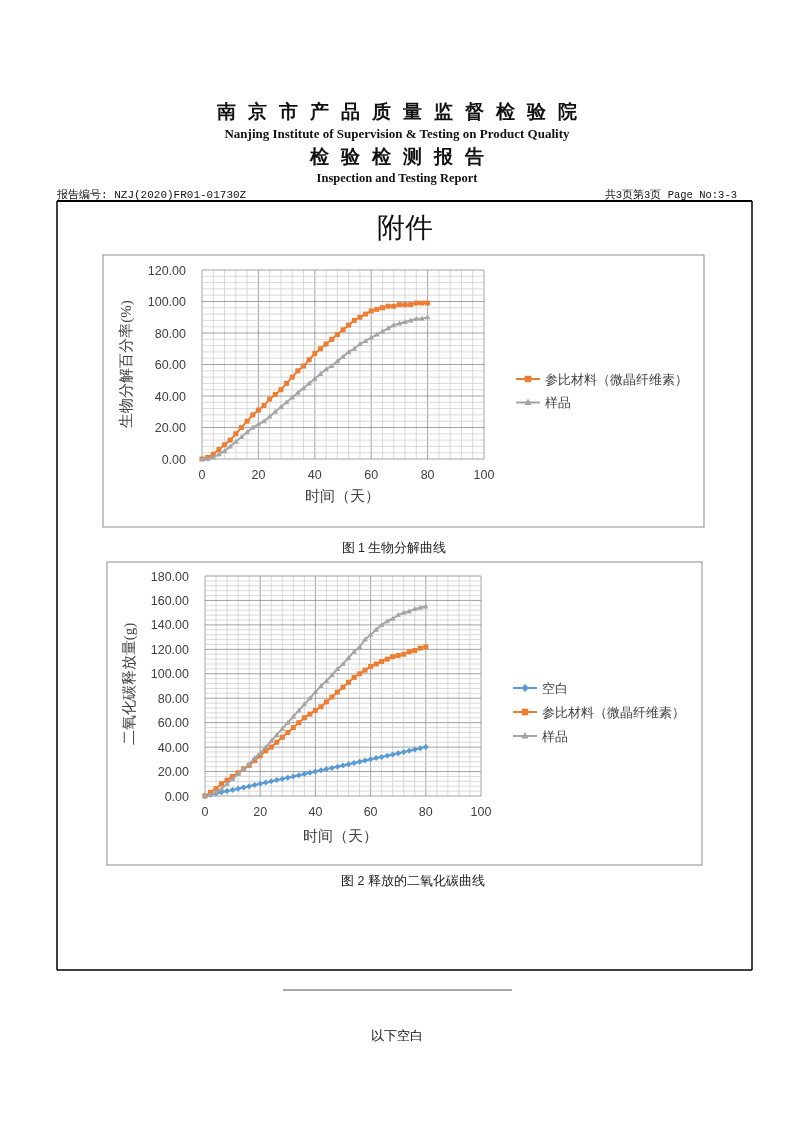 The image size is (794, 1123). What do you see at coordinates (397, 133) in the screenshot?
I see `text: Nanjing Institute of Supervision & Testing on Product Quality` at bounding box center [397, 133].